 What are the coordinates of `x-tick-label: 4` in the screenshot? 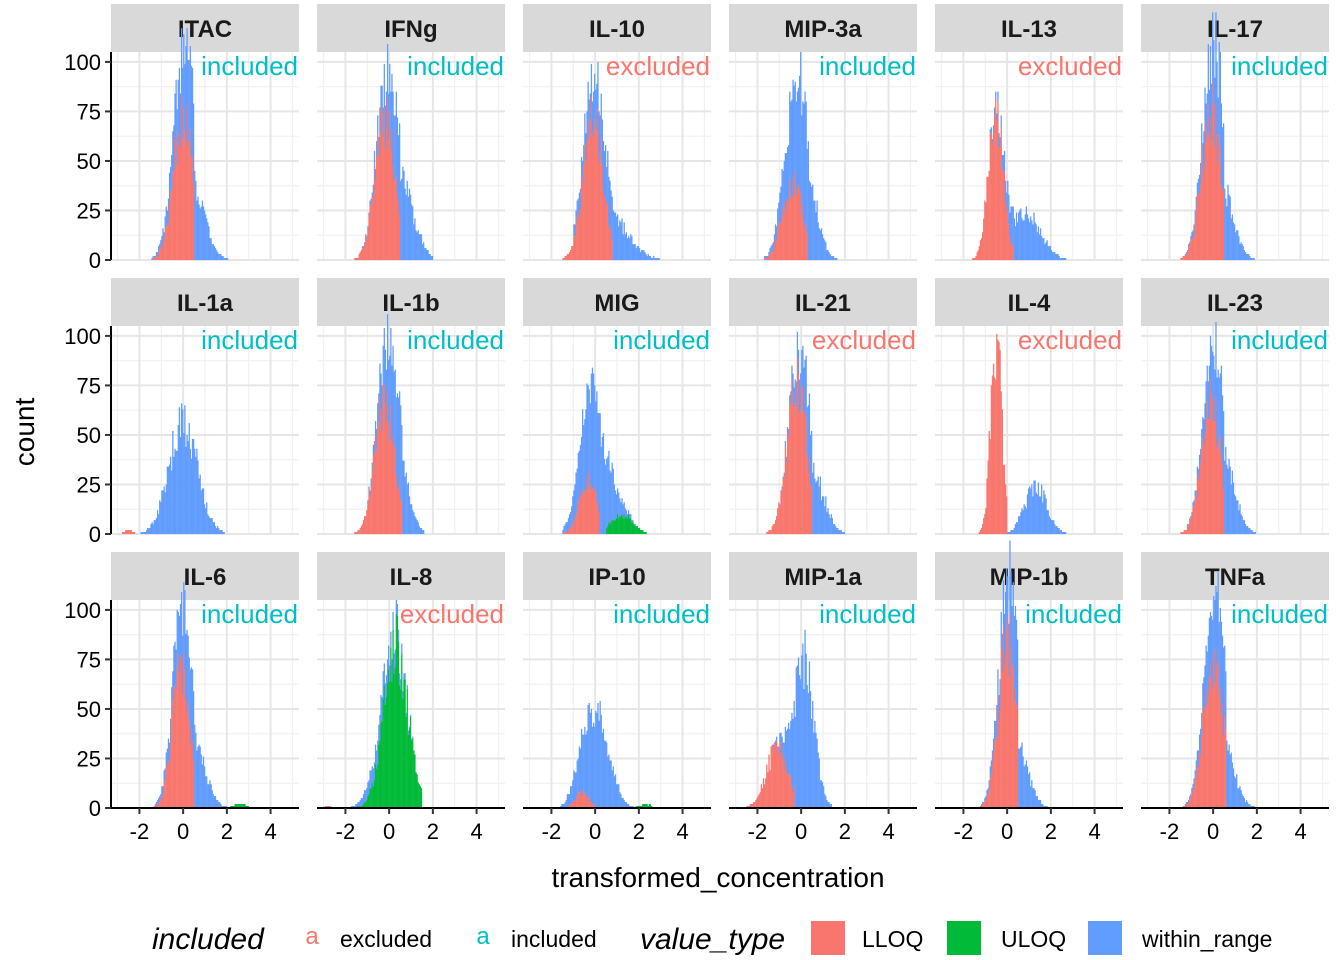 It's located at (1094, 831).